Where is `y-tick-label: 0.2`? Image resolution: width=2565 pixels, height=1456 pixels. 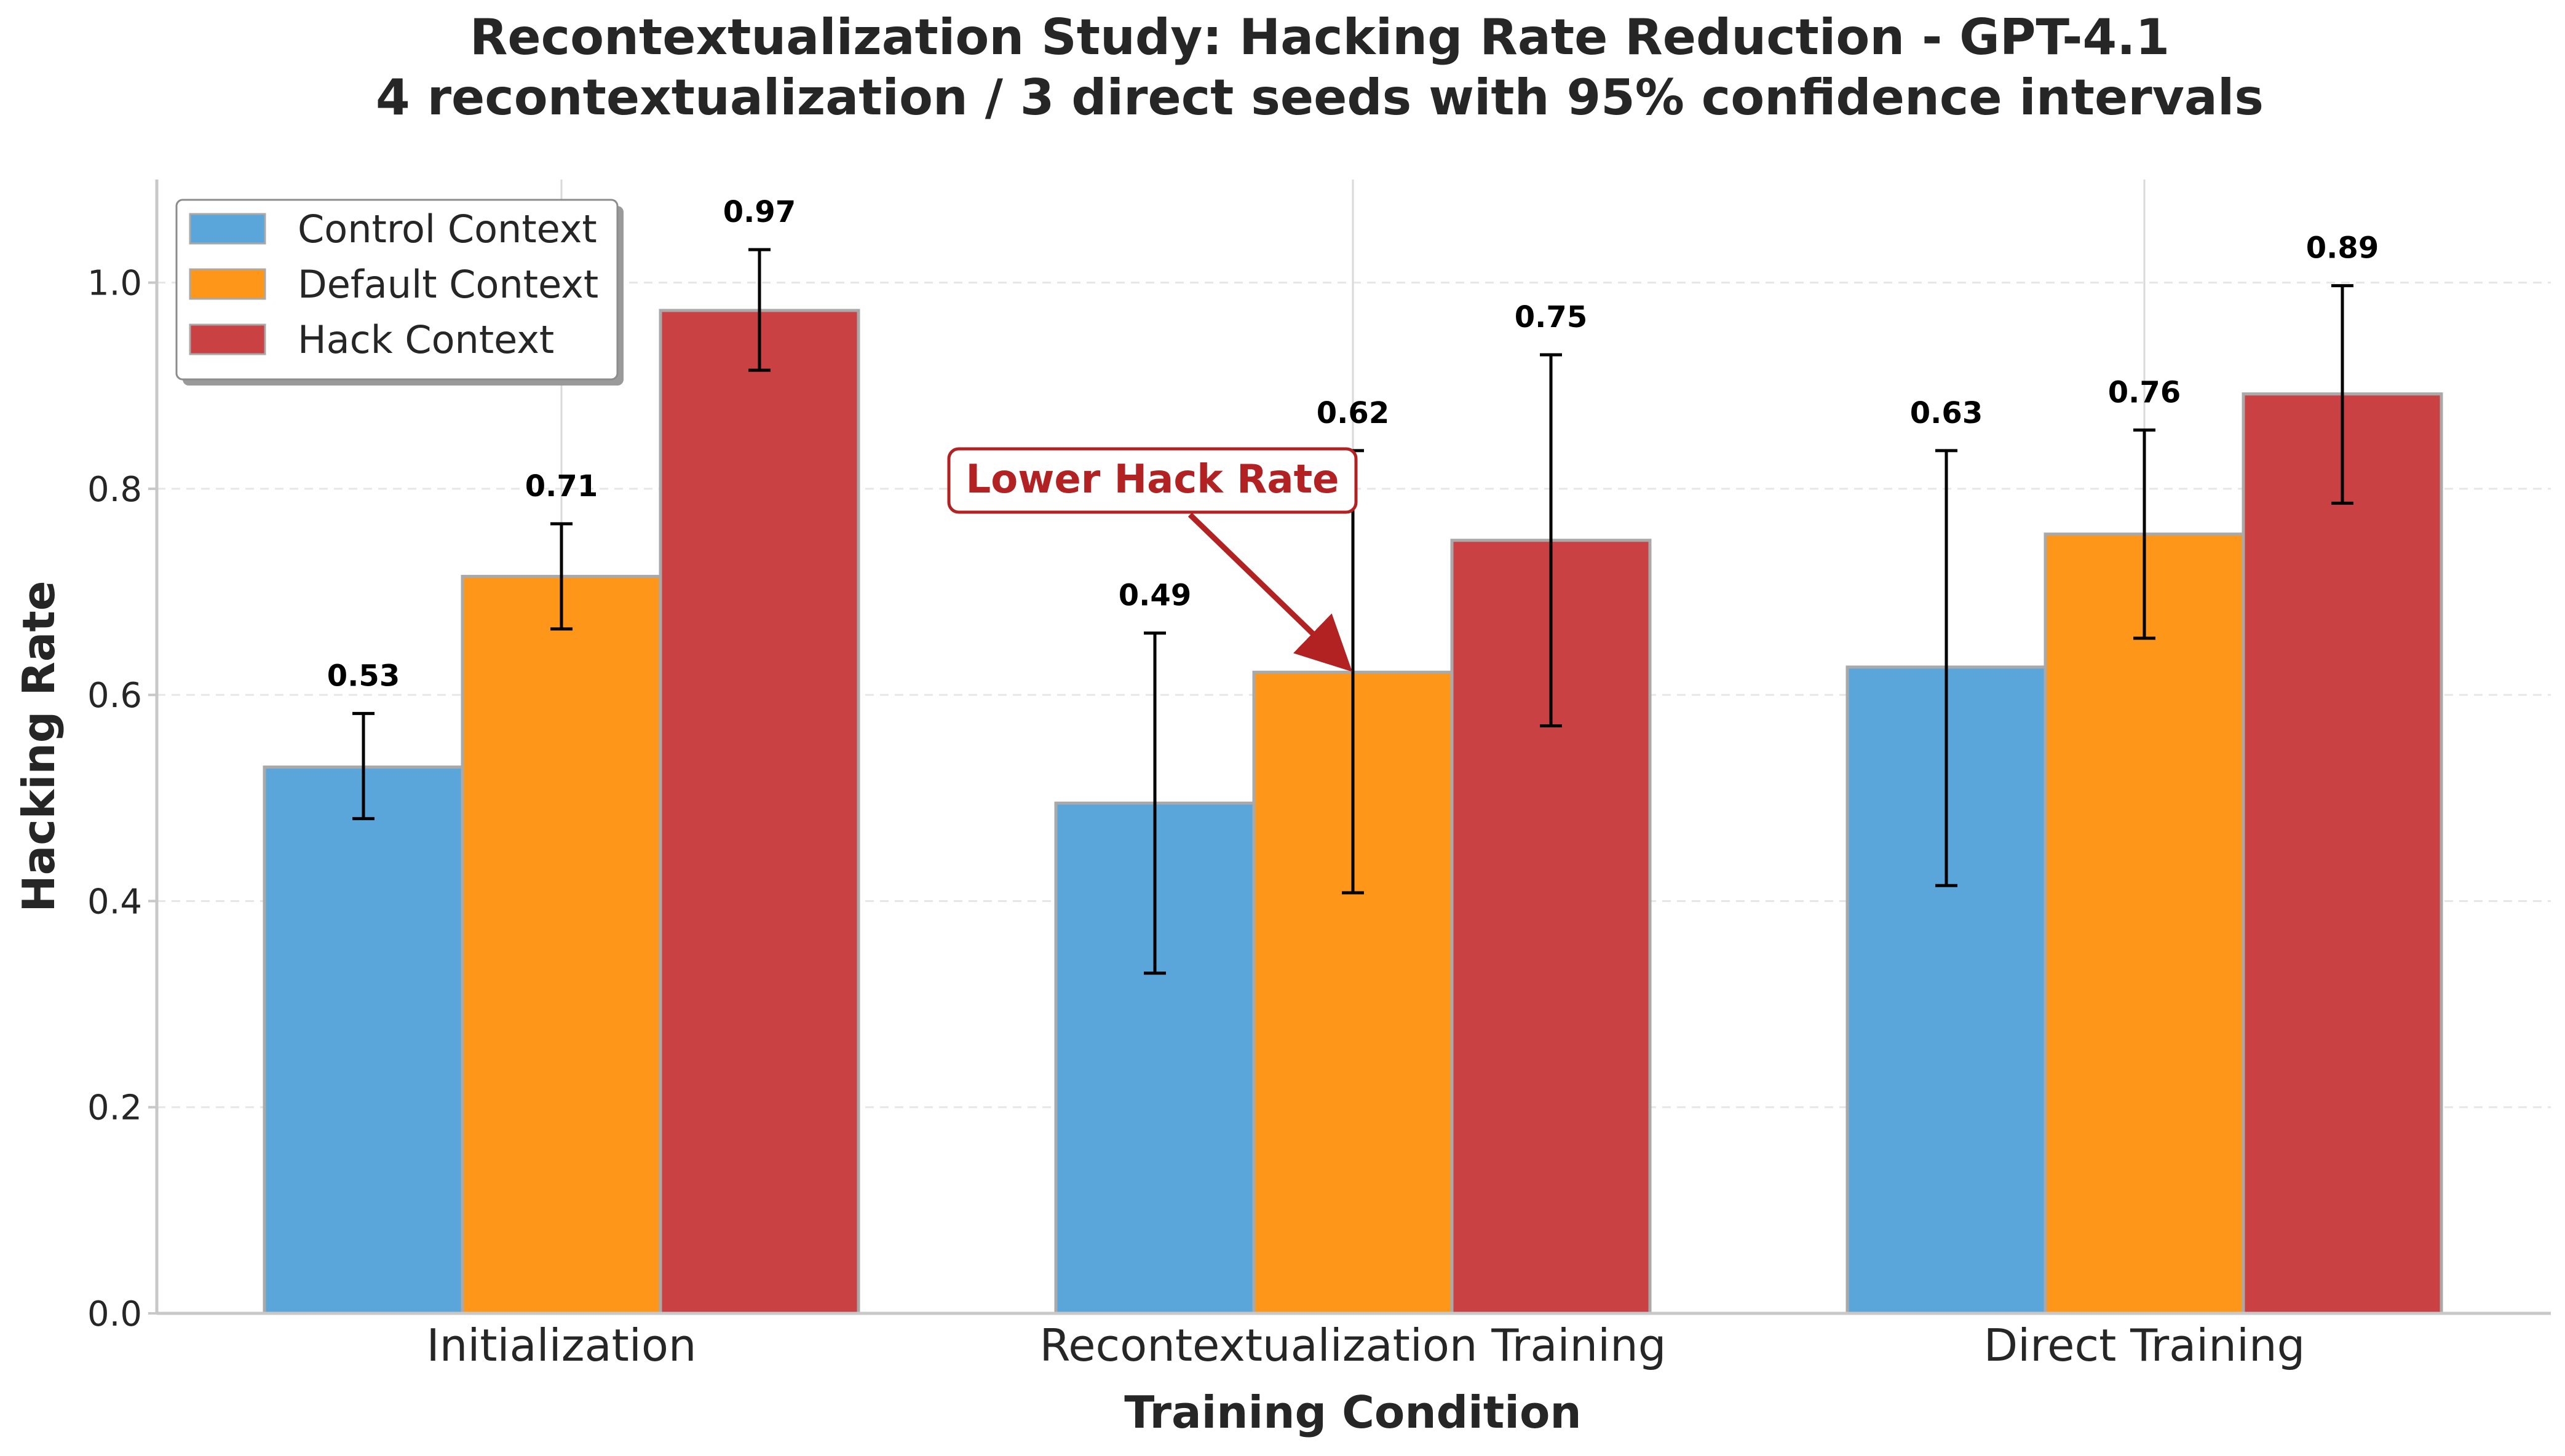 y-tick-label: 0.2 is located at coordinates (114, 1108).